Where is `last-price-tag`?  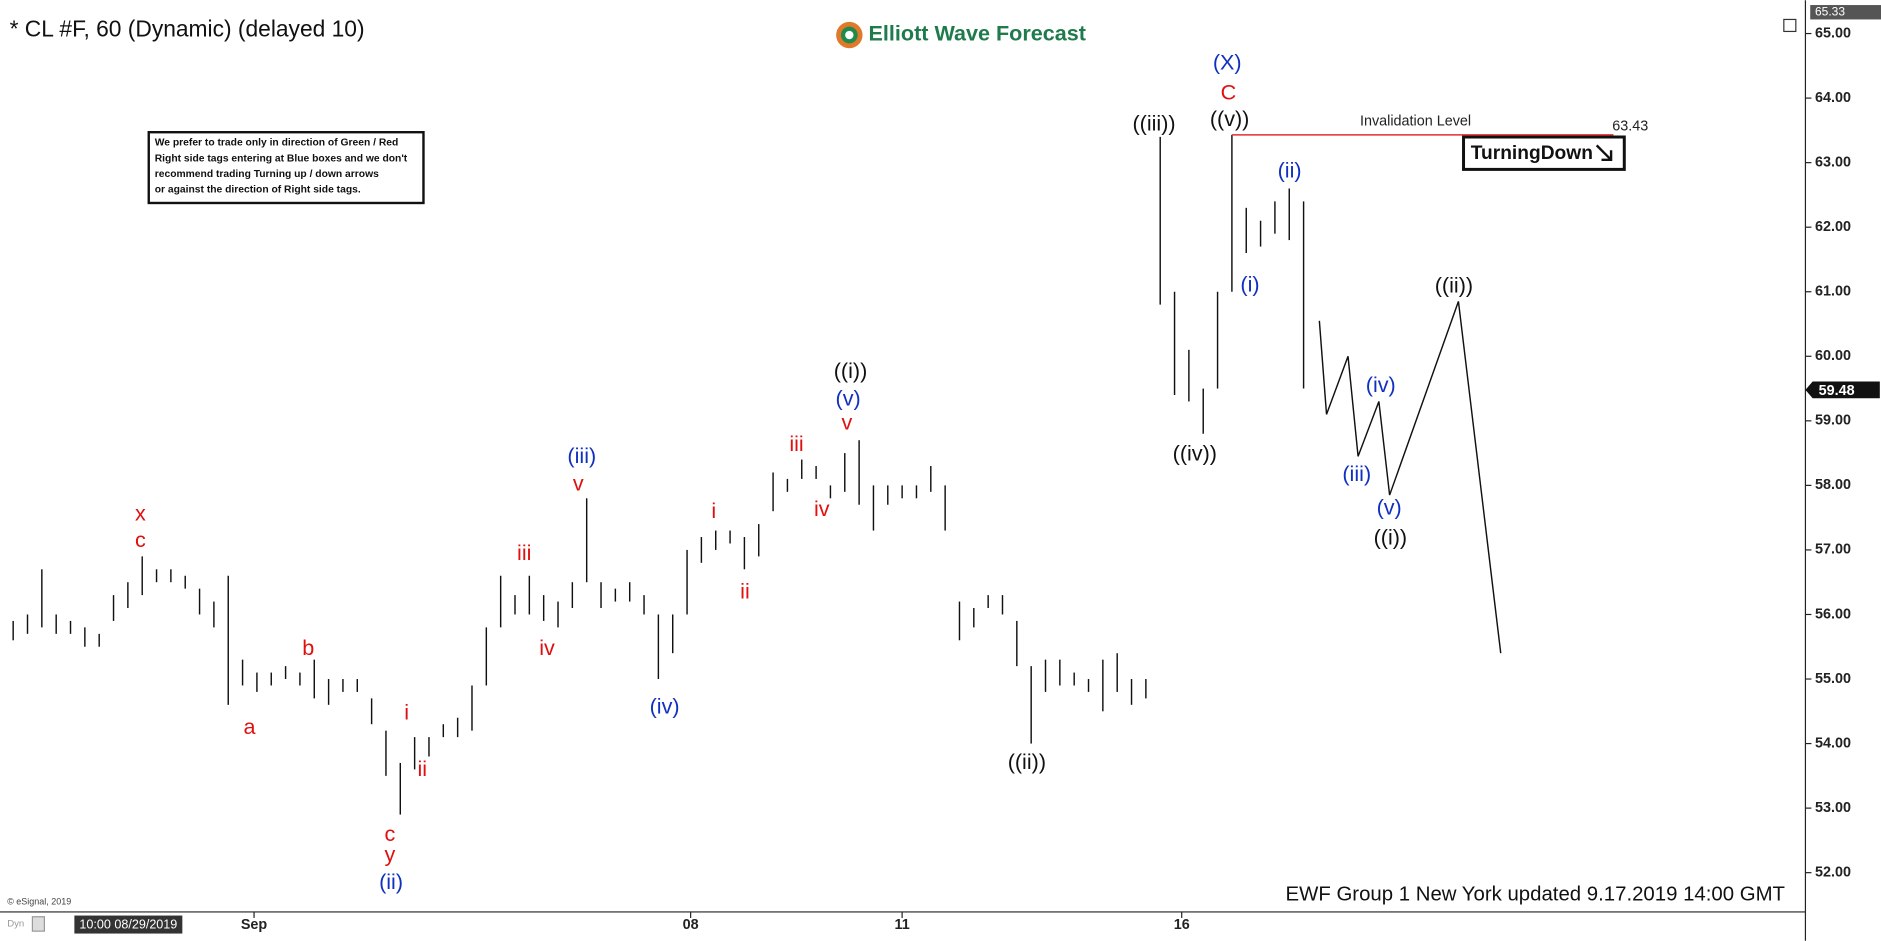
last-price-tag is located at coordinates (1842, 390).